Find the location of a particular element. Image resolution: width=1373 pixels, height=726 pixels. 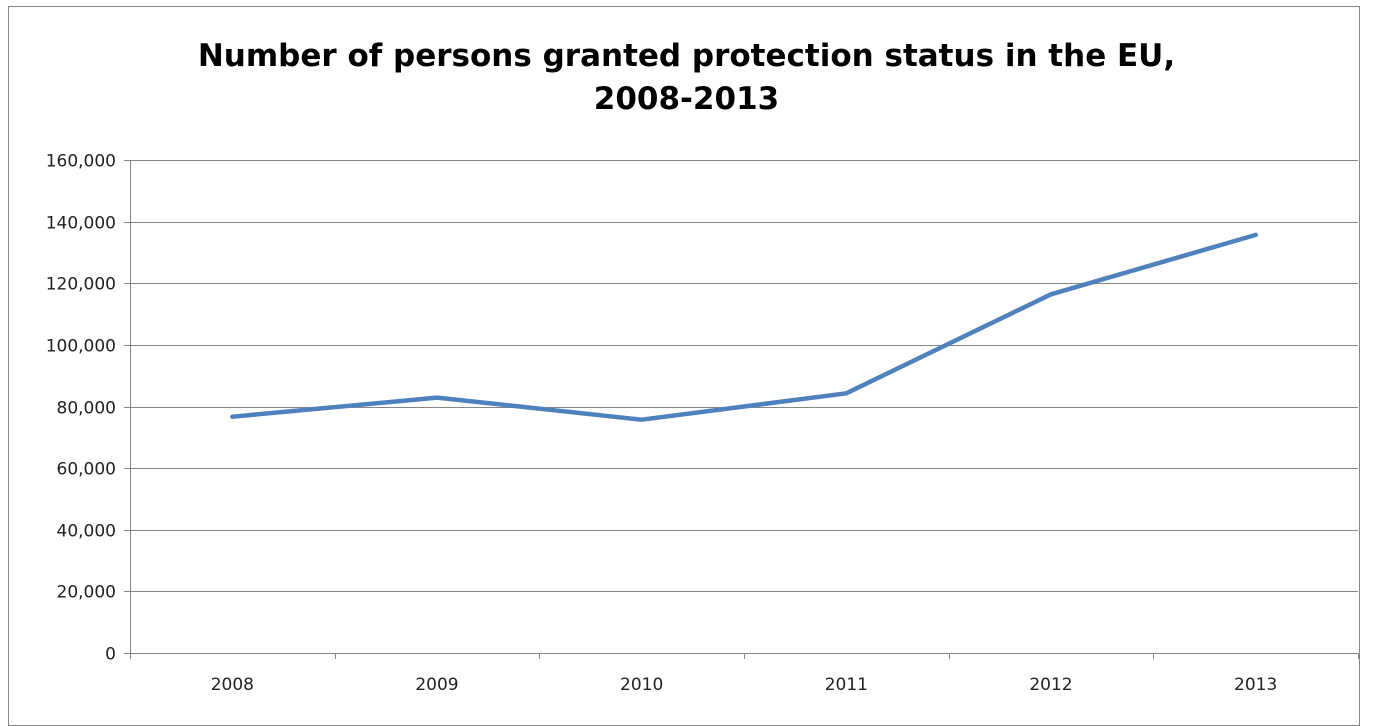

y-tick-label: 0 is located at coordinates (110, 655).